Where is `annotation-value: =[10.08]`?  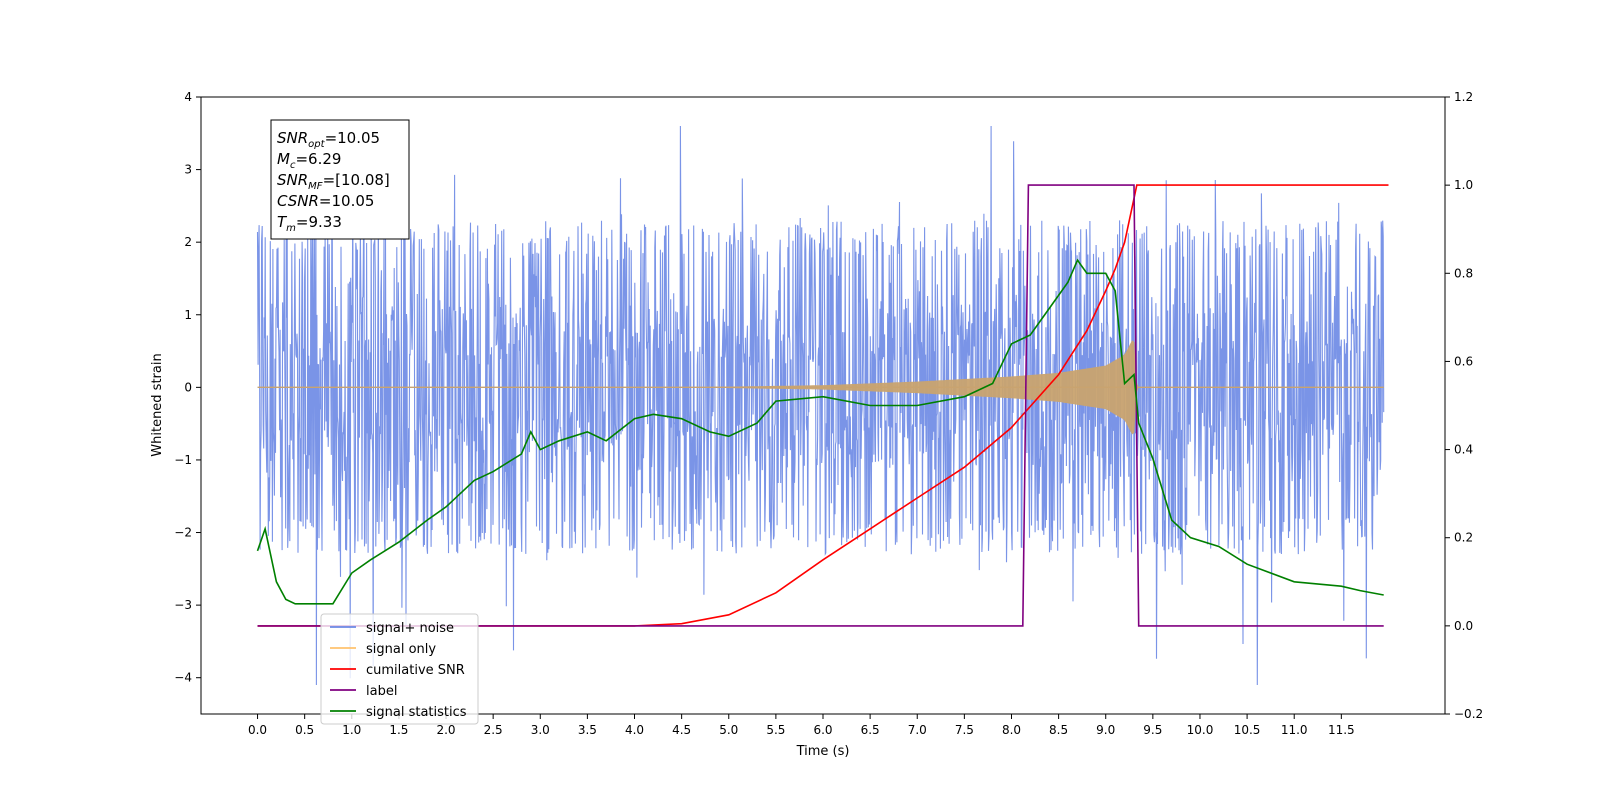 annotation-value: =[10.08] is located at coordinates (356, 180).